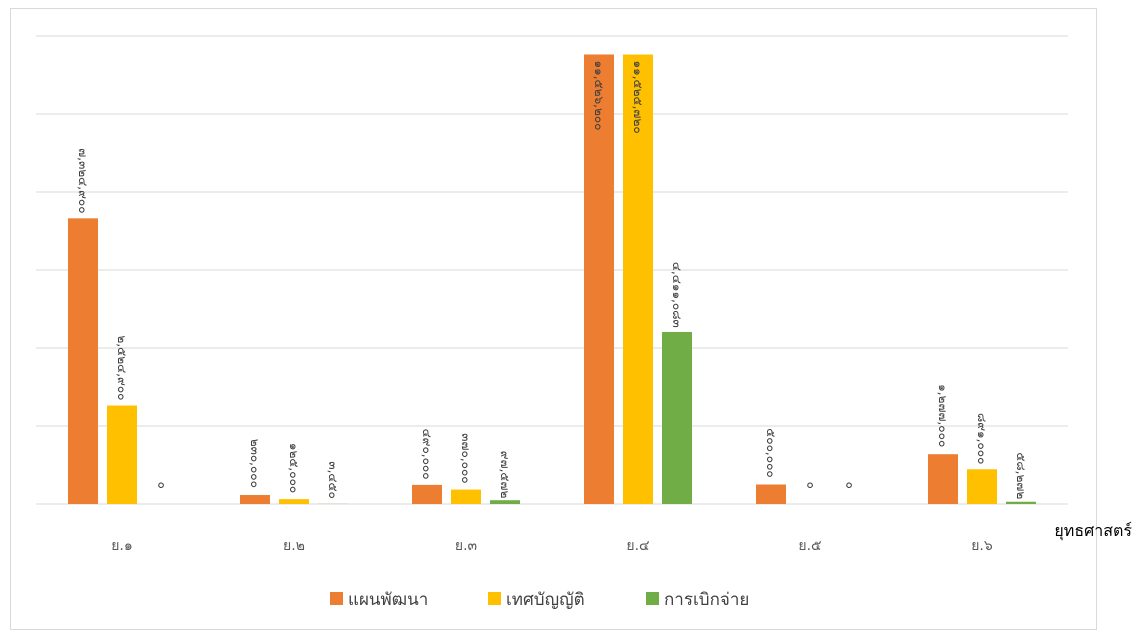 This screenshot has width=1139, height=634. Describe the element at coordinates (294, 468) in the screenshot. I see `data-label: ๑๒๕,๐๐๐` at that location.